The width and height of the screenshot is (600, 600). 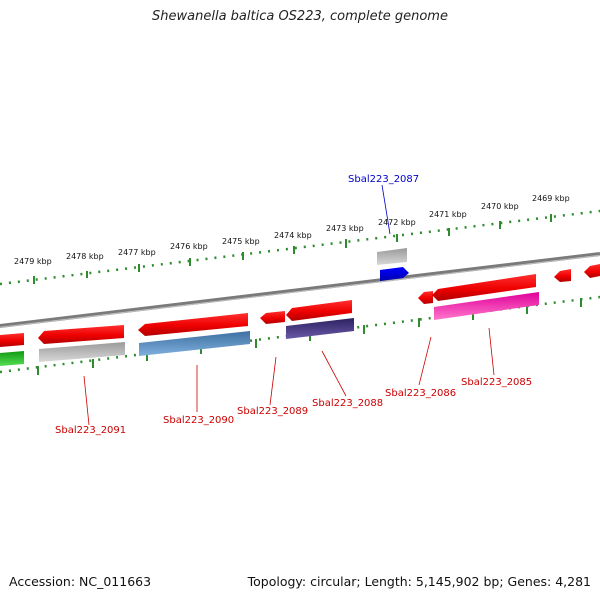 I want to click on scale-label: 2478 kbp, so click(x=85, y=256).